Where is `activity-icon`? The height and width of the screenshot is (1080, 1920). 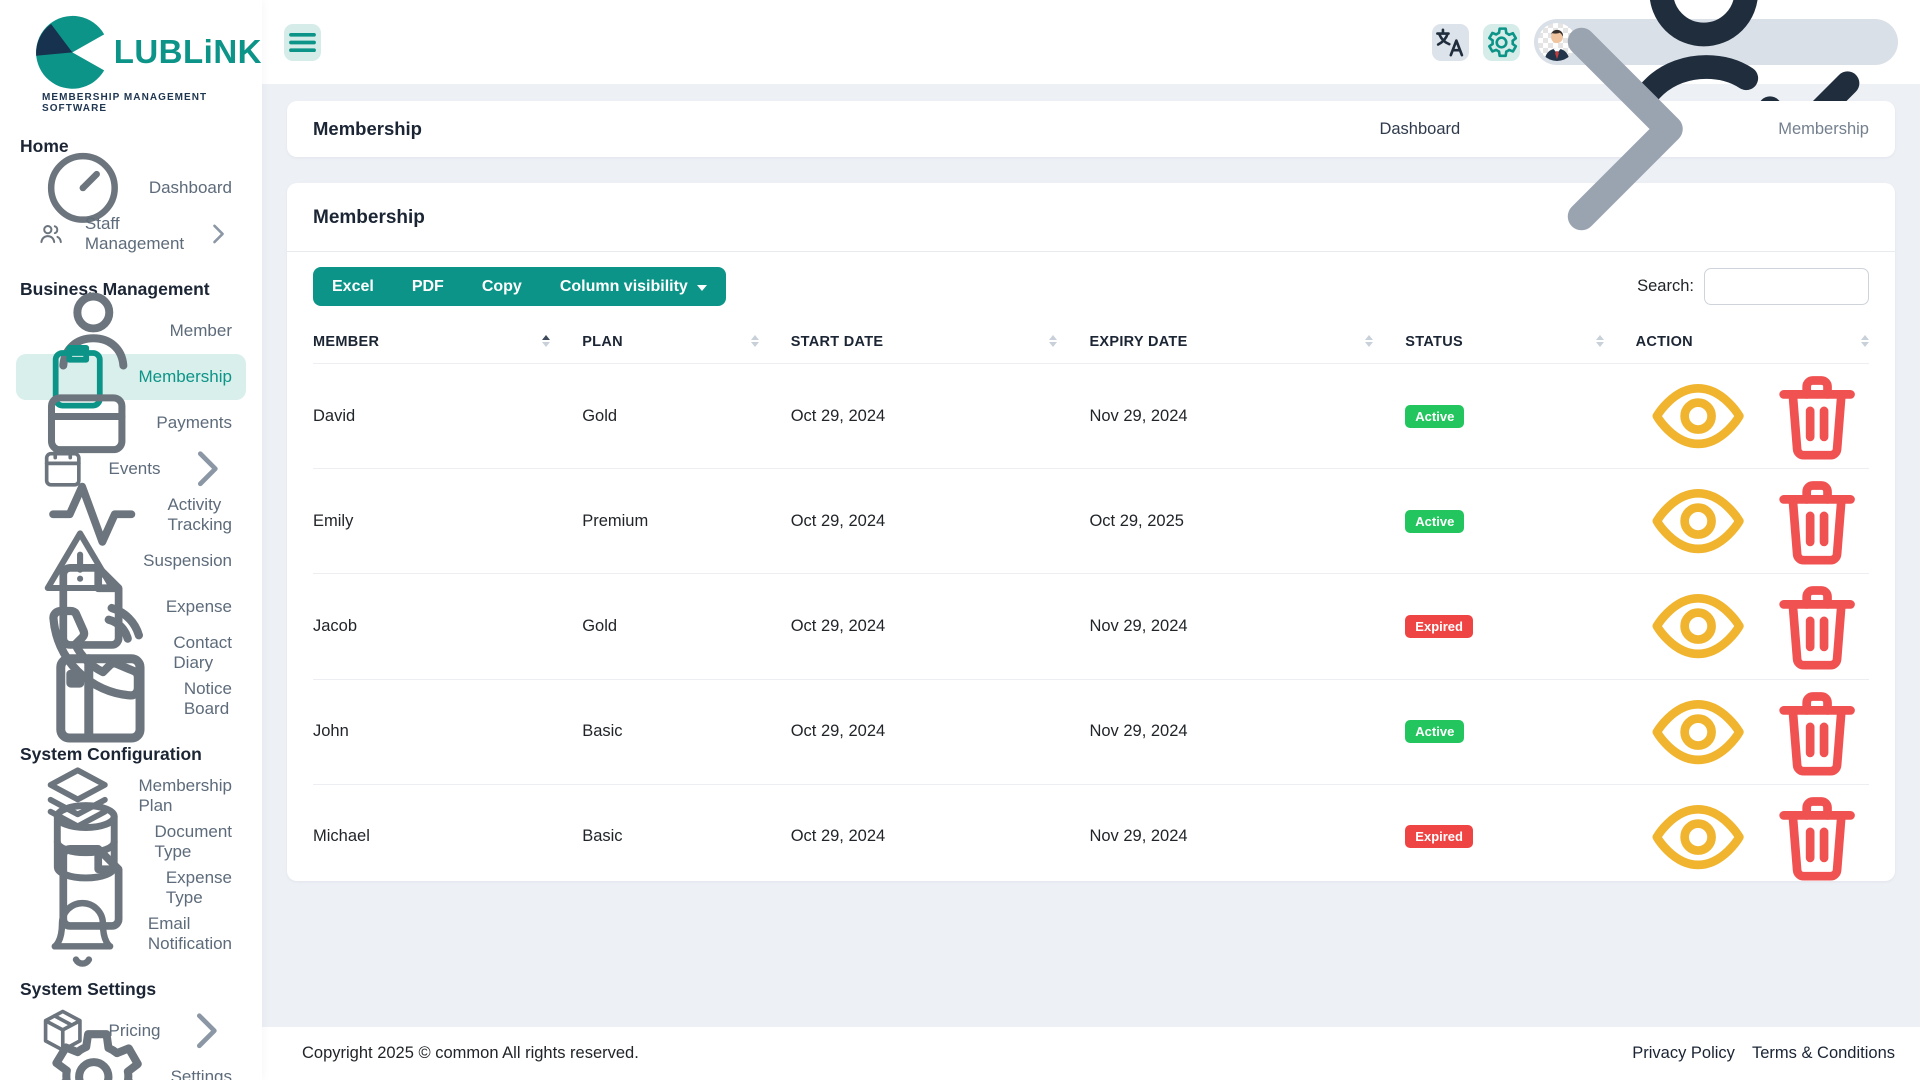 activity-icon is located at coordinates (92, 514).